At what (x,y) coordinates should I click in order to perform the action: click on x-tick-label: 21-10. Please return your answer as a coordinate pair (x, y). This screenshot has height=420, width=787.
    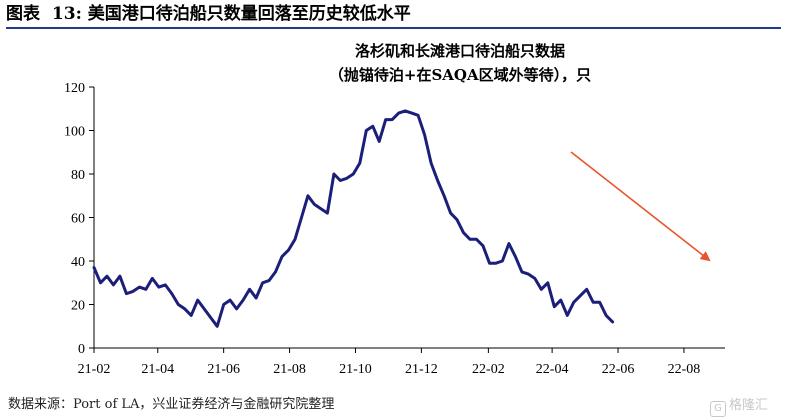
    Looking at the image, I should click on (355, 369).